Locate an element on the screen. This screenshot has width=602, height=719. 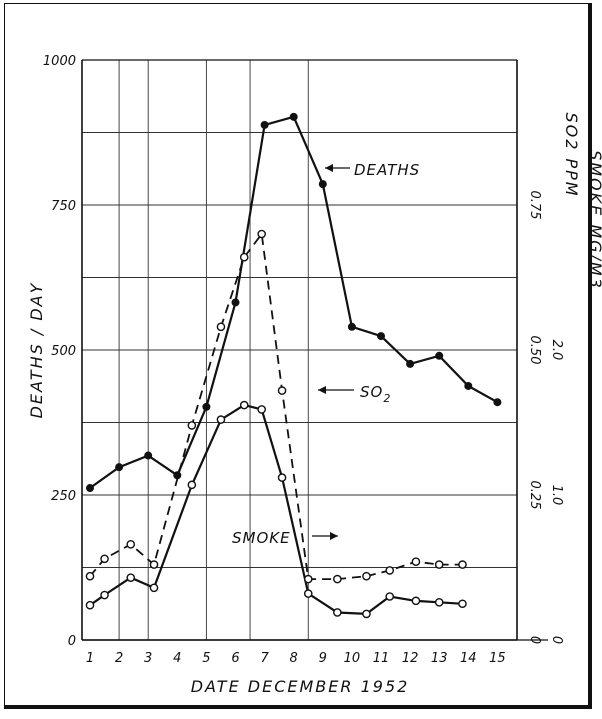
y-right-smoke-tick-label: 2.0 is located at coordinates (556, 350).